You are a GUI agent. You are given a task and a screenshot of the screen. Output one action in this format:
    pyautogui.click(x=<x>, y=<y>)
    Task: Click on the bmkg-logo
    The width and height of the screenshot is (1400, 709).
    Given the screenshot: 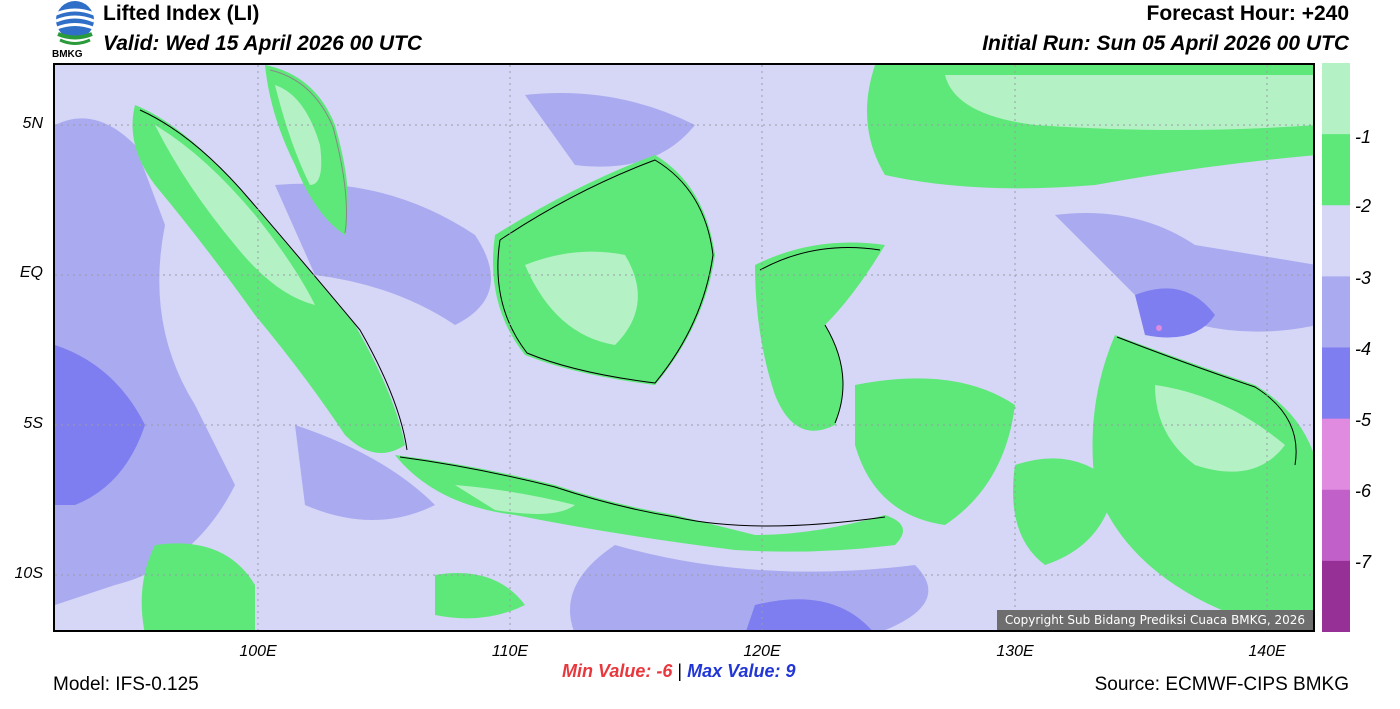 What is the action you would take?
    pyautogui.click(x=75, y=31)
    